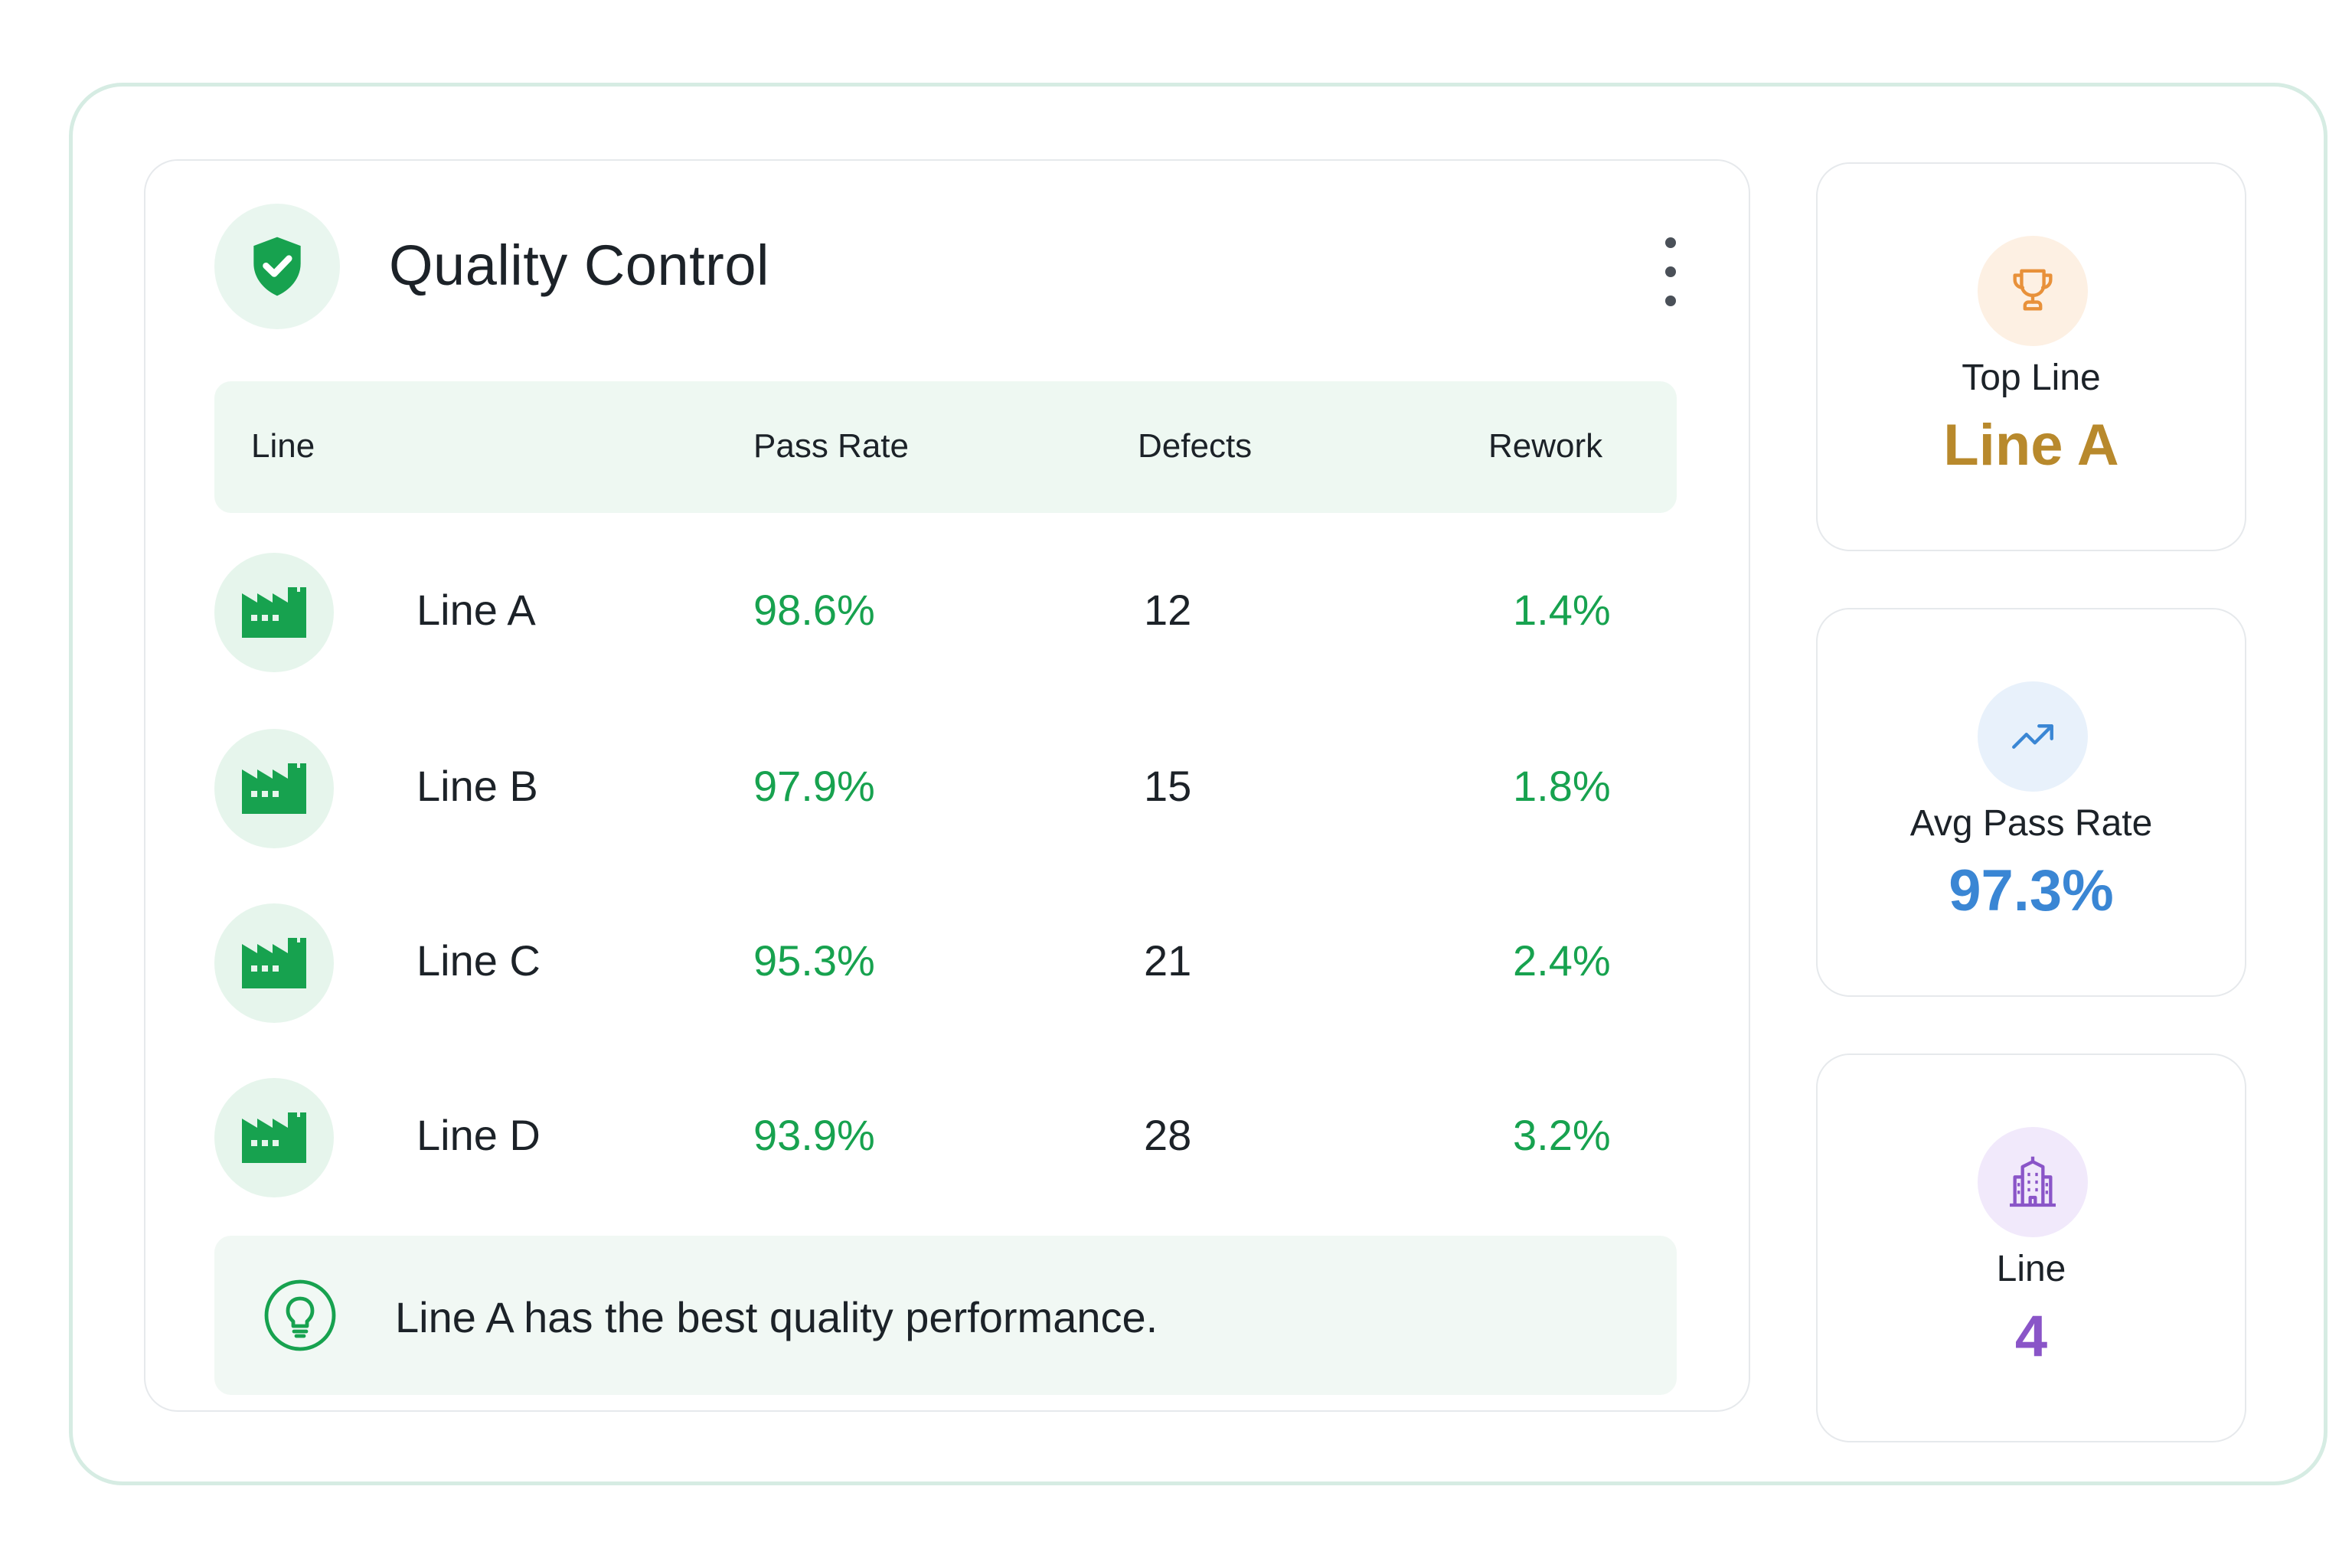 Image resolution: width=2352 pixels, height=1568 pixels. Describe the element at coordinates (1562, 1135) in the screenshot. I see `rework-value: 3.2%` at that location.